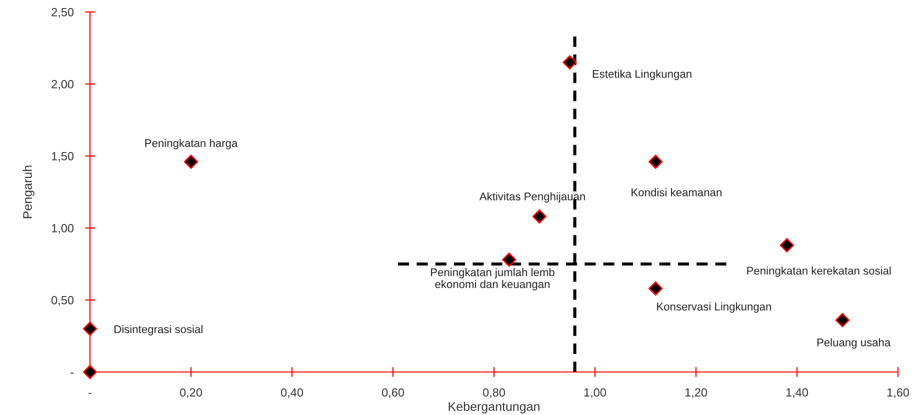 This screenshot has width=917, height=415. What do you see at coordinates (819, 271) in the screenshot?
I see `annotation: Peningkatan kerekatan sosial` at bounding box center [819, 271].